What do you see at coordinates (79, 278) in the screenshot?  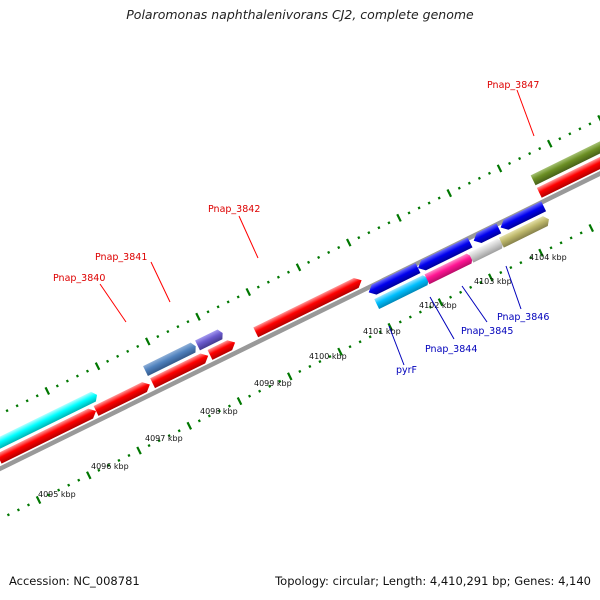 I see `gene-label-pnap-3840: Pnap_3840` at bounding box center [79, 278].